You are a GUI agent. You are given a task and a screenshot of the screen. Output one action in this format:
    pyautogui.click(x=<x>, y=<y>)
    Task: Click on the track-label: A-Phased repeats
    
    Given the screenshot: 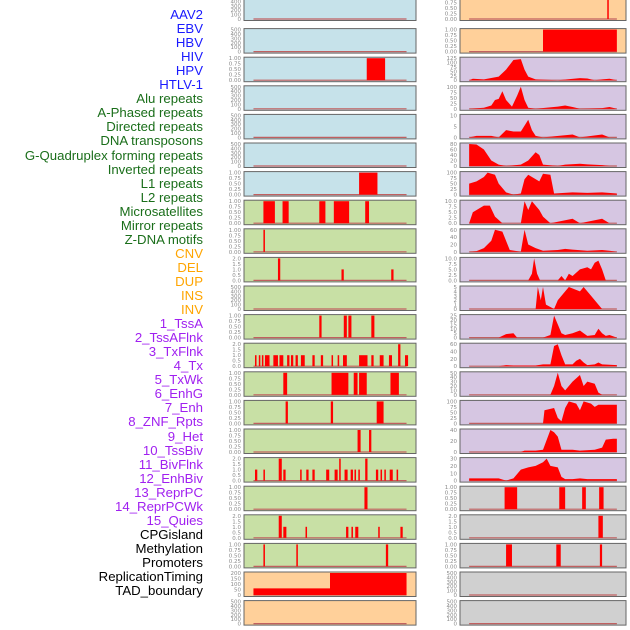 What is the action you would take?
    pyautogui.click(x=150, y=113)
    